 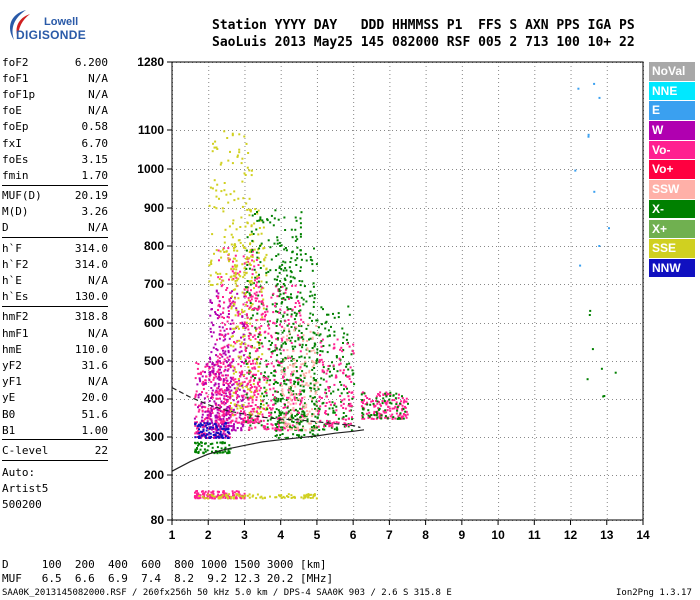 What do you see at coordinates (55, 398) in the screenshot?
I see `param-row-ye: yE 20.0` at bounding box center [55, 398].